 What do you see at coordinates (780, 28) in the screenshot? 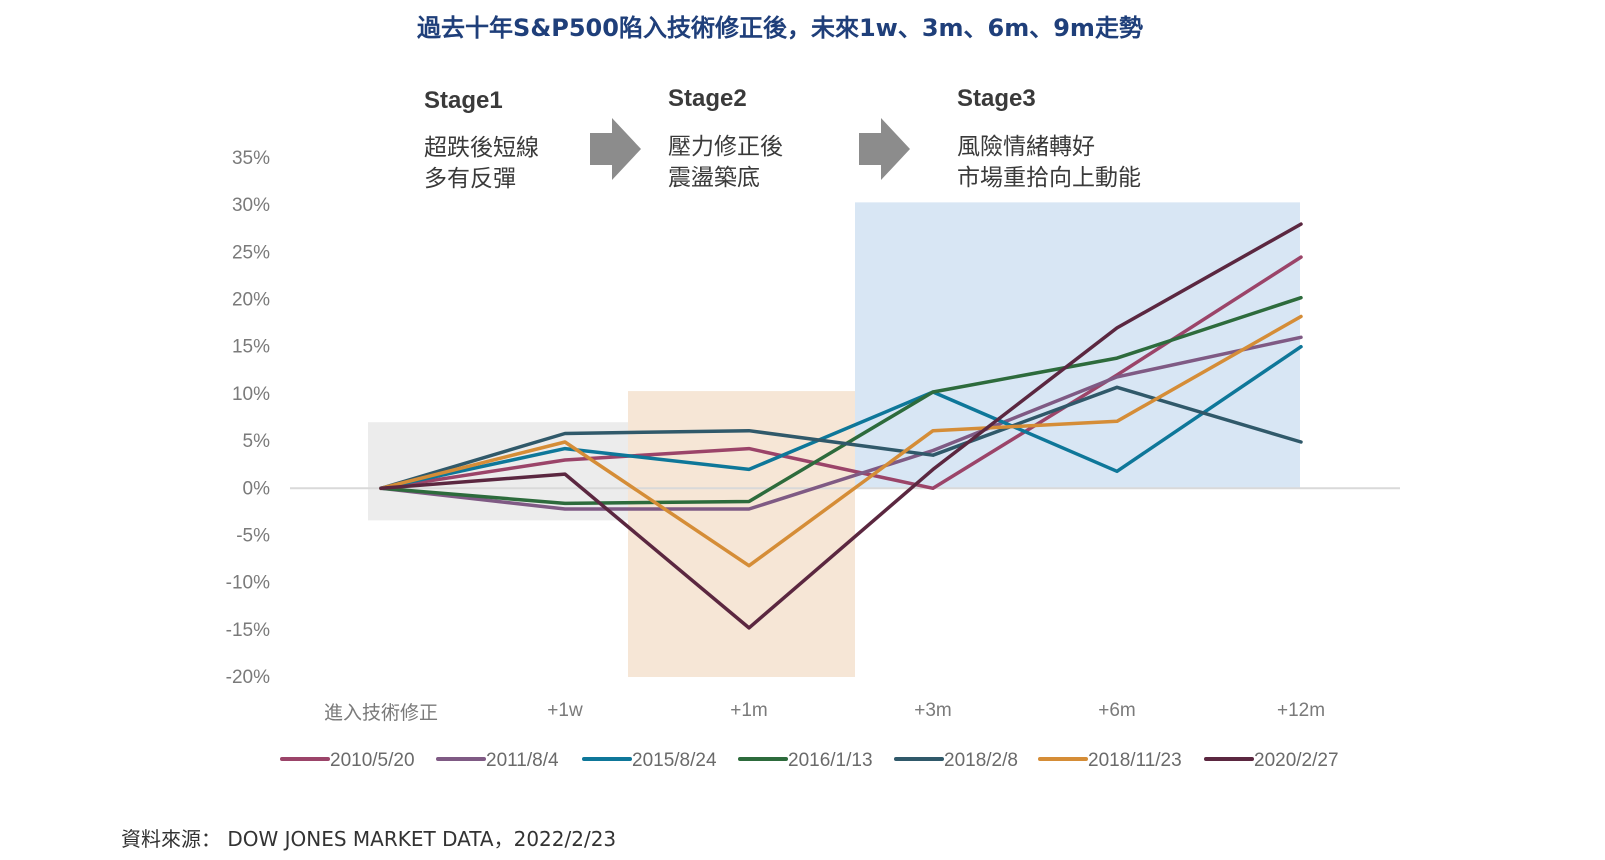
I see `chart-title: 過去十年S&P500陷入技術修正後，未來1w、3m、6m、9m走勢` at bounding box center [780, 28].